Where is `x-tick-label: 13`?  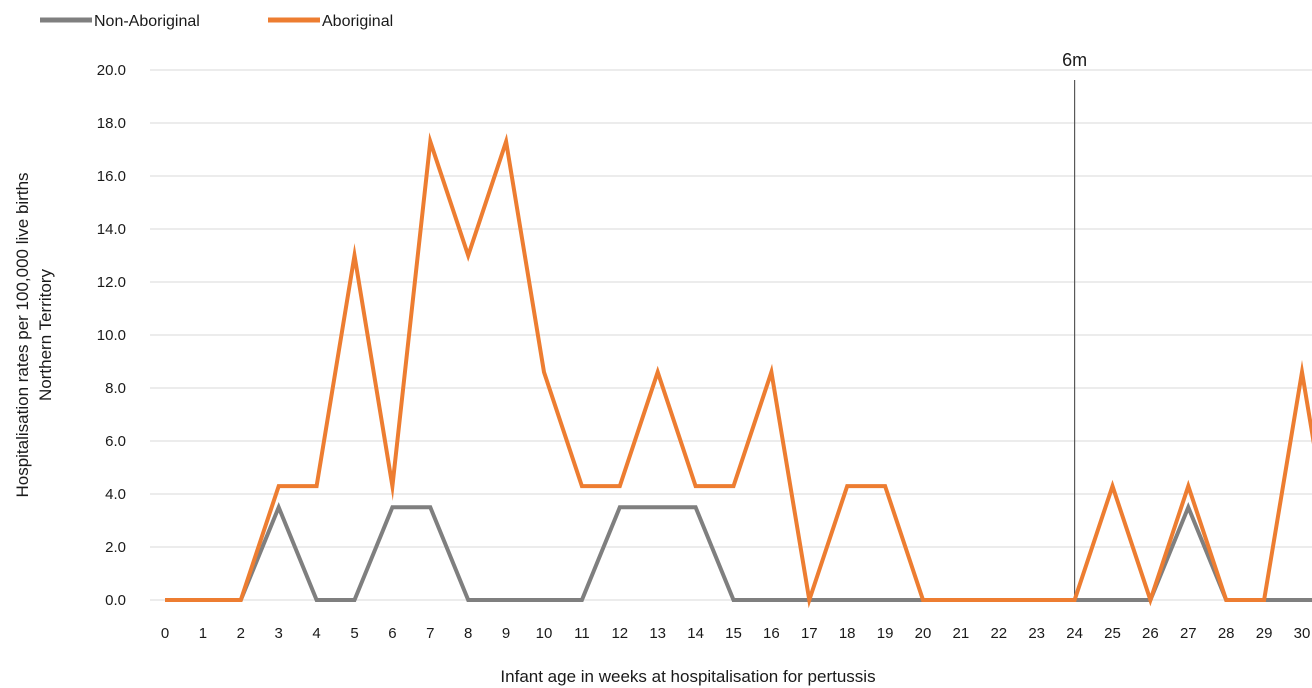 x-tick-label: 13 is located at coordinates (657, 633).